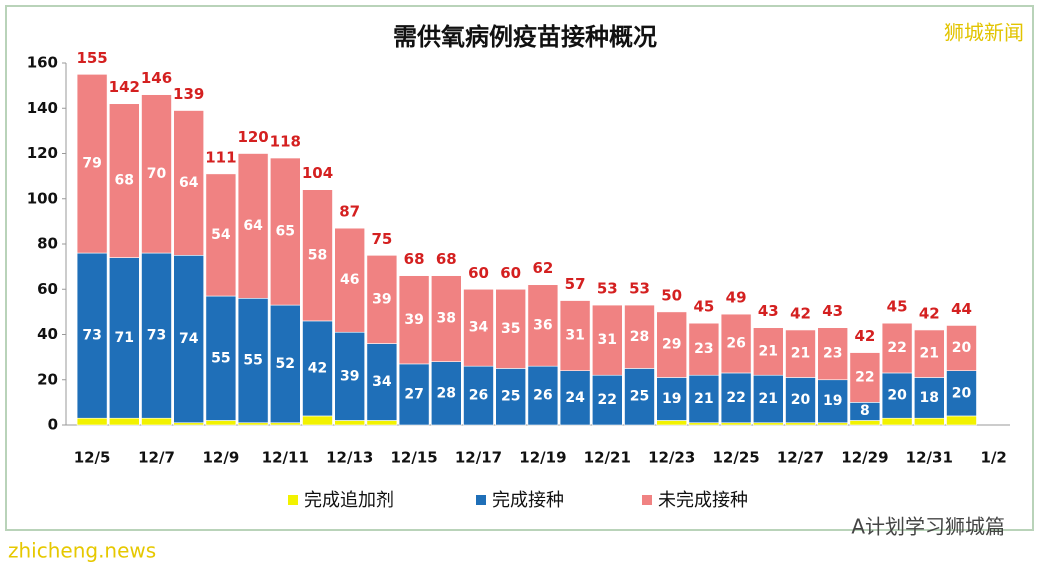  I want to click on total-label: 87, so click(349, 212).